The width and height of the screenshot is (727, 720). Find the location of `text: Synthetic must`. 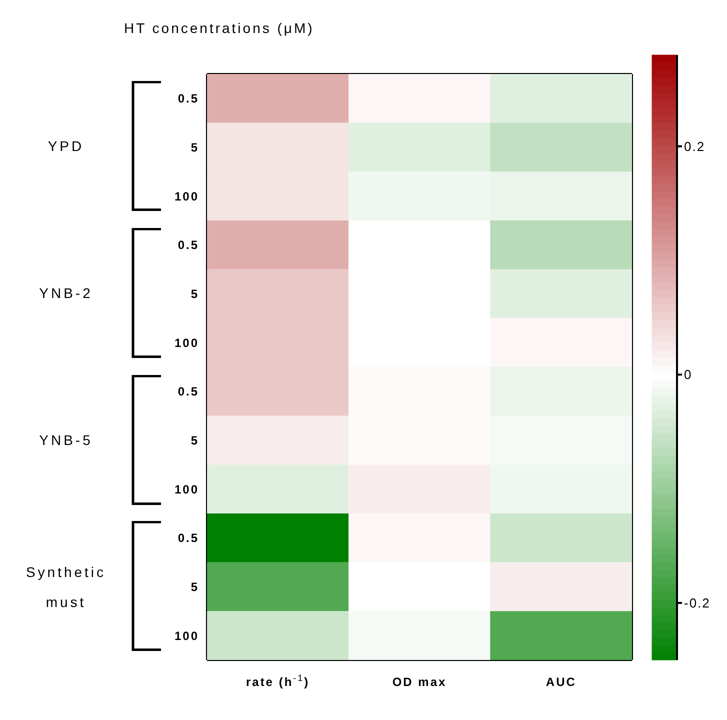

text: Synthetic must is located at coordinates (66, 587).